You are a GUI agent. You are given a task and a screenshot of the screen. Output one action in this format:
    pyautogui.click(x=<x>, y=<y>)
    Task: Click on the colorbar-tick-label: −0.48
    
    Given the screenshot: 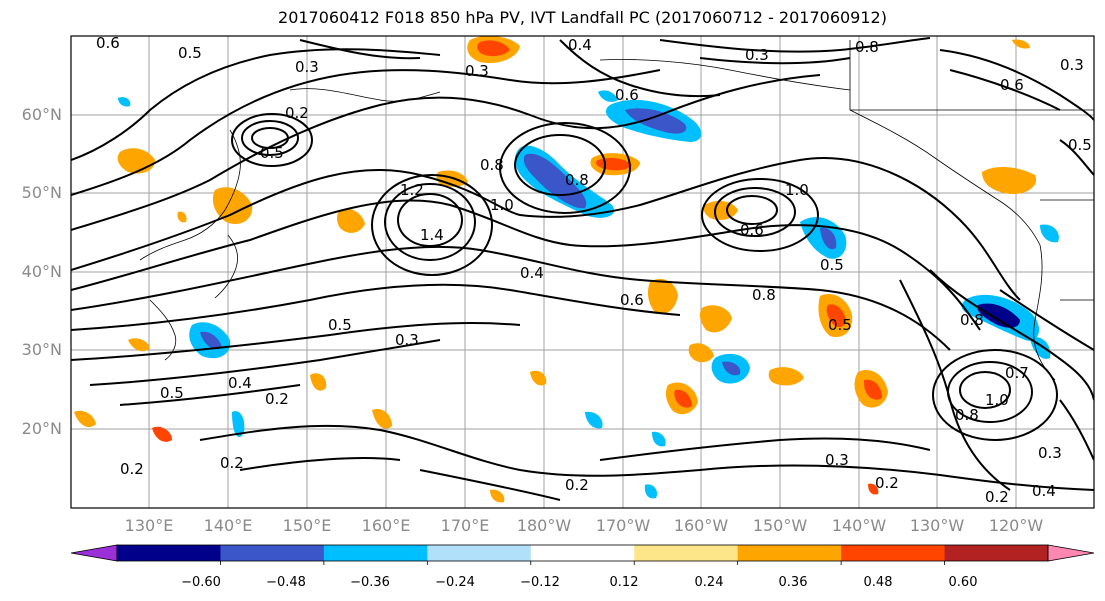 What is the action you would take?
    pyautogui.click(x=286, y=582)
    